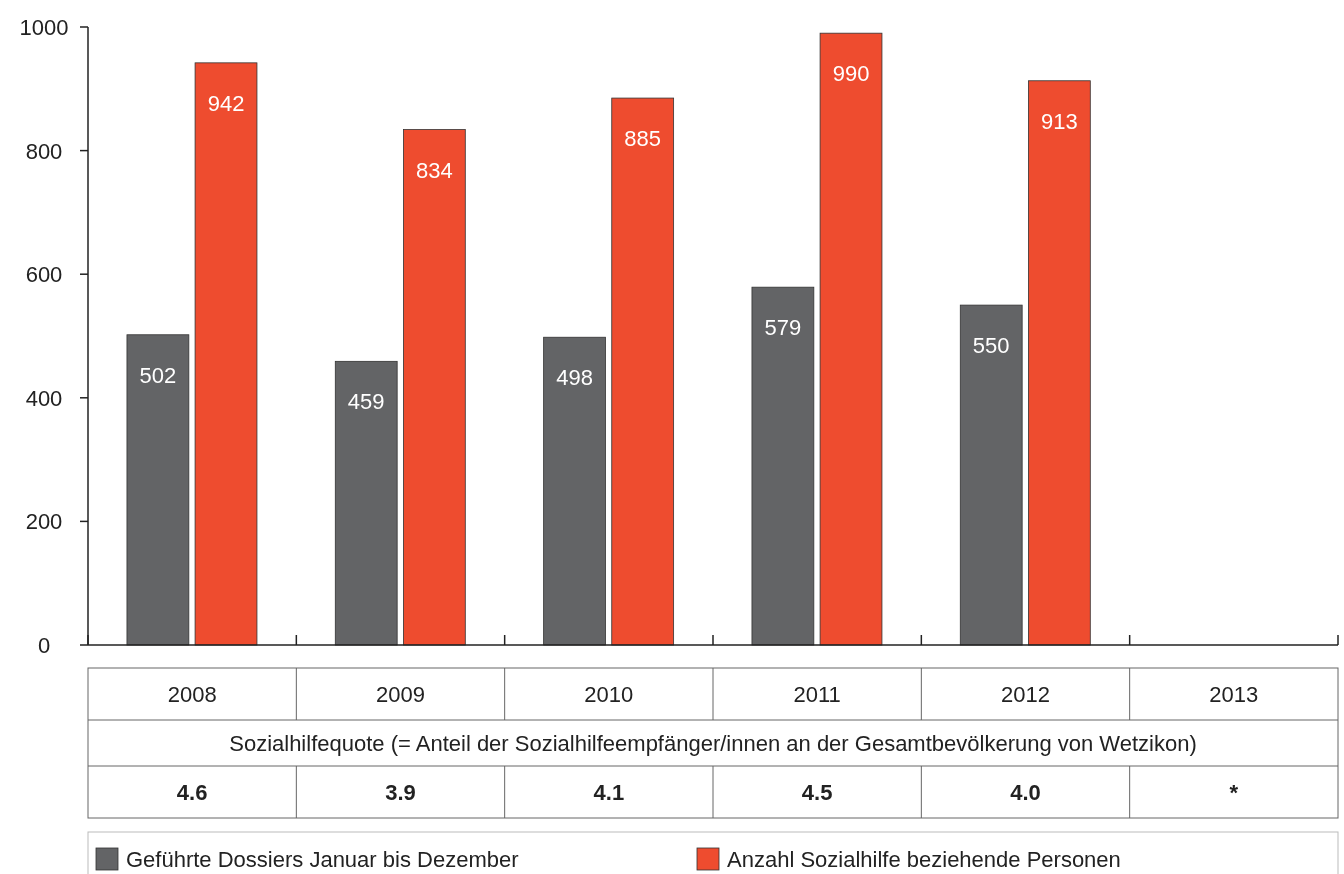  What do you see at coordinates (192, 792) in the screenshot?
I see `text: 4.6` at bounding box center [192, 792].